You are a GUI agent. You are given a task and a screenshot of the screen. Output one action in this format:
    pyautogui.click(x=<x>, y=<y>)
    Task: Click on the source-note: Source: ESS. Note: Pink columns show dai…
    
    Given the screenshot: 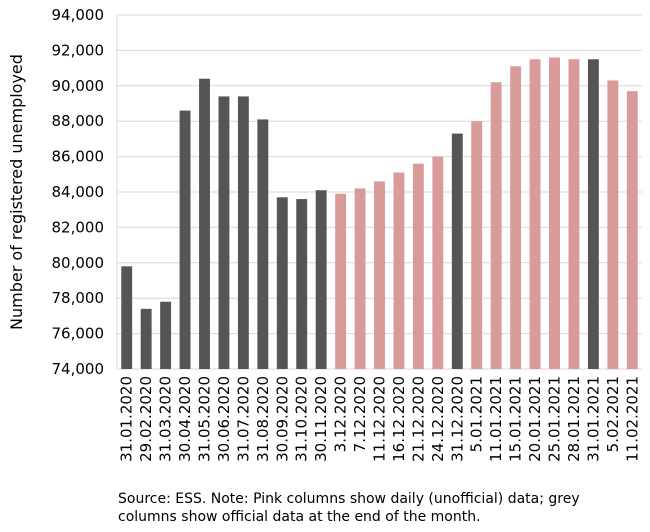 What is the action you would take?
    pyautogui.click(x=349, y=508)
    